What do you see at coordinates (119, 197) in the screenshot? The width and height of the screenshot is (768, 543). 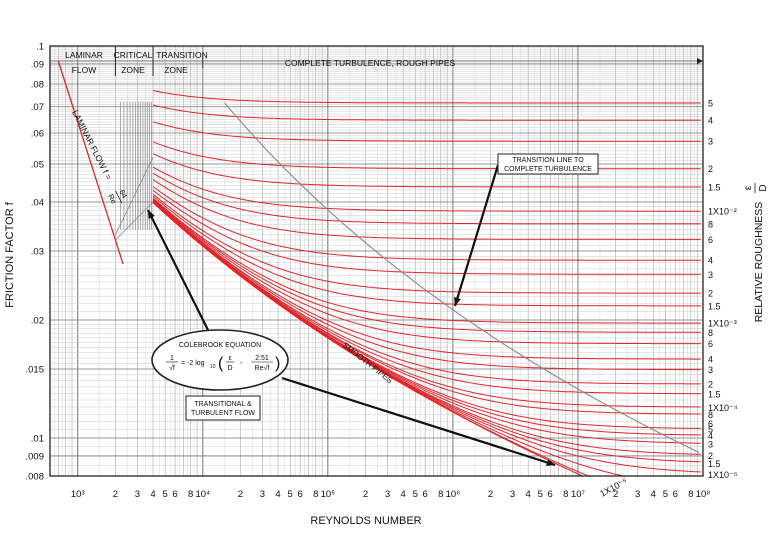 I see `laminar-flow-fraction-bar` at bounding box center [119, 197].